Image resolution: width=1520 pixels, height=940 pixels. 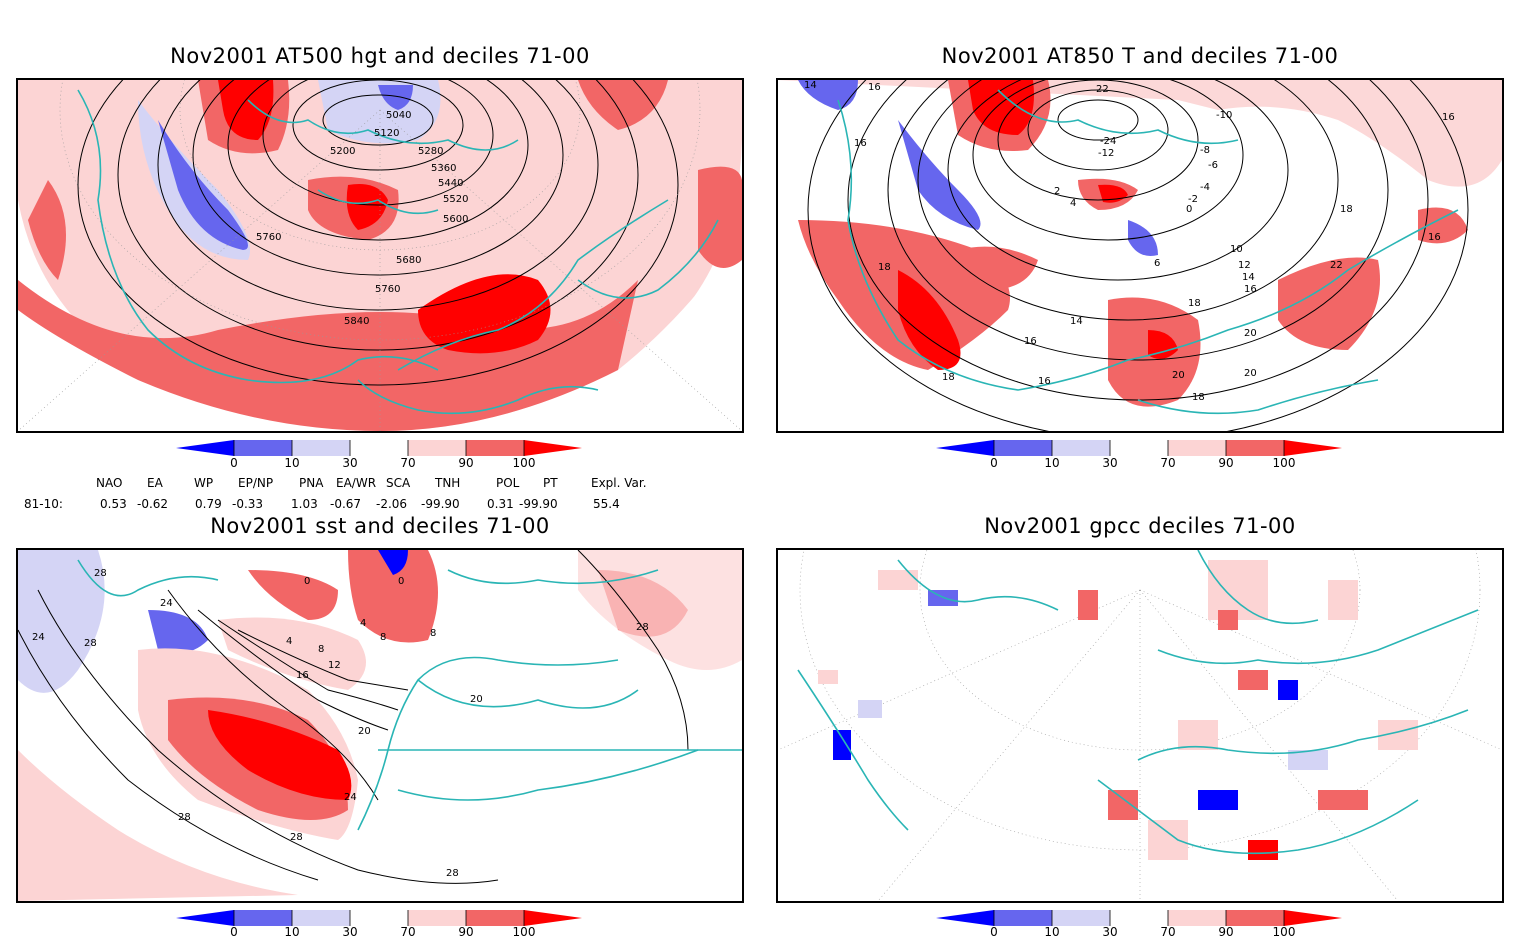 What do you see at coordinates (408, 260) in the screenshot?
I see `contour-label: 5680` at bounding box center [408, 260].